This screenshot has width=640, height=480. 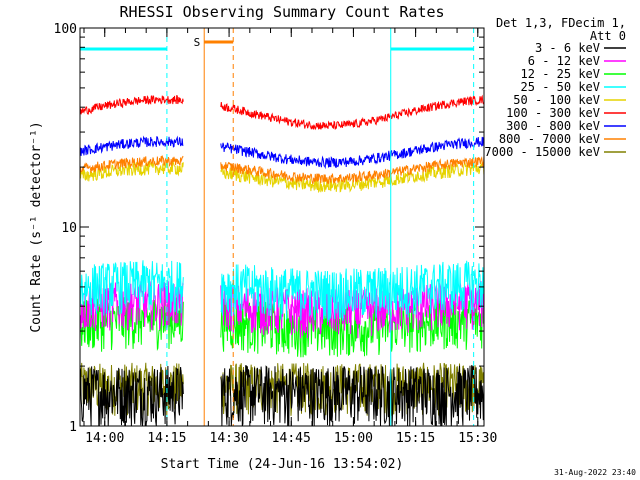 I want to click on x-tick-label: 14:30, so click(x=229, y=438).